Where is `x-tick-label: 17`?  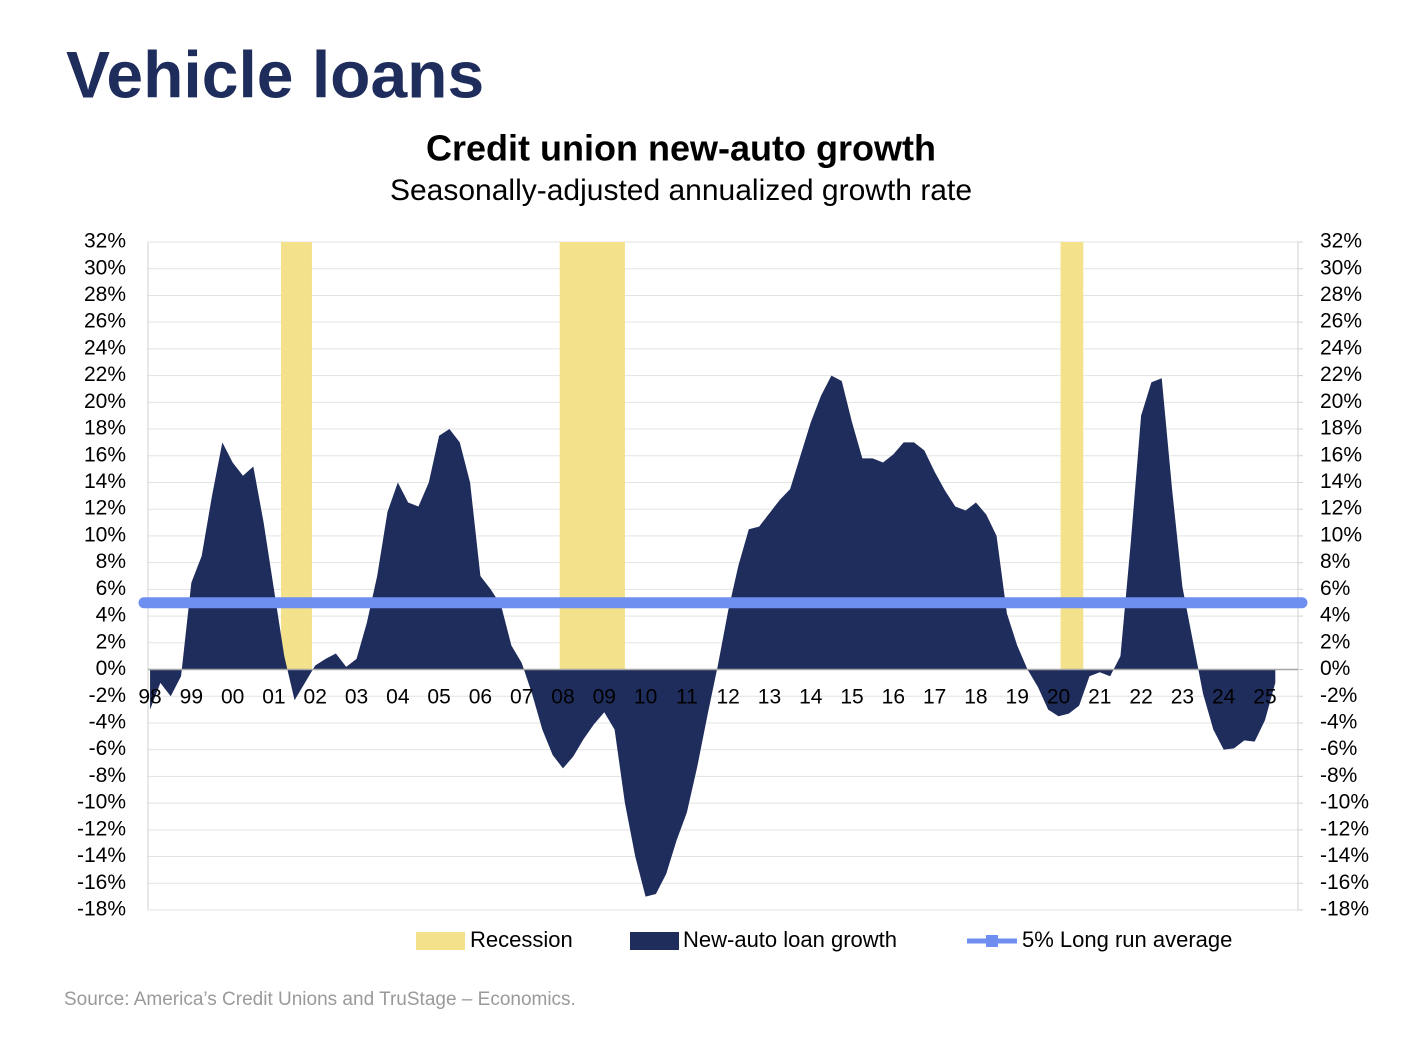
x-tick-label: 17 is located at coordinates (934, 697).